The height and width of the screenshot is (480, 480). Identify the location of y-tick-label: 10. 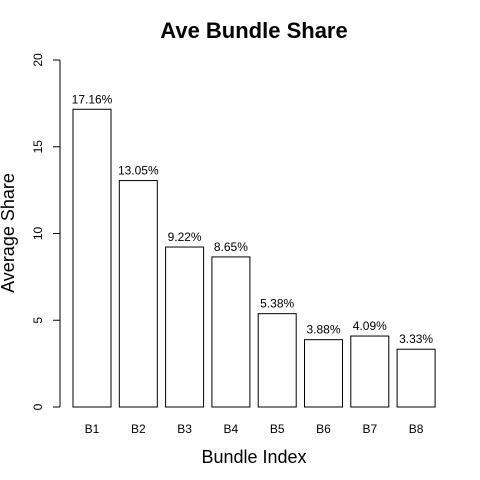
(38, 234).